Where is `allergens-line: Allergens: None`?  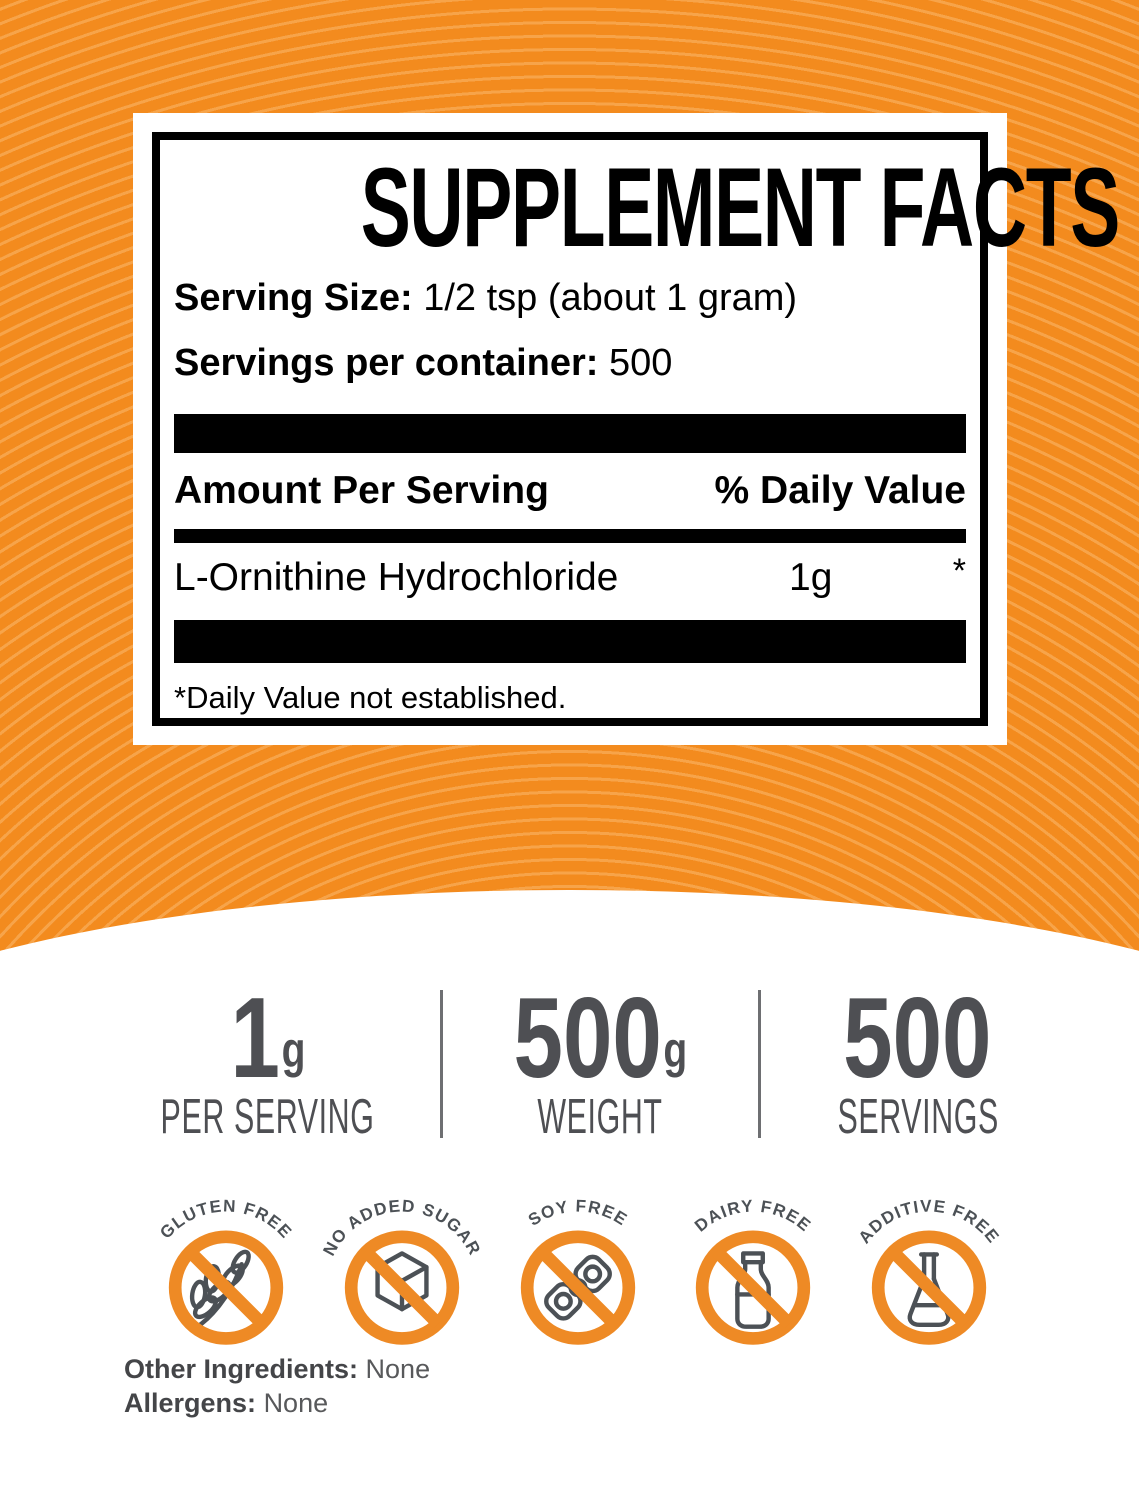
allergens-line: Allergens: None is located at coordinates (277, 1403).